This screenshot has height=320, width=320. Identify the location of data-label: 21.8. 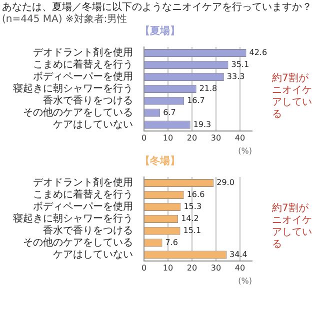
(208, 88).